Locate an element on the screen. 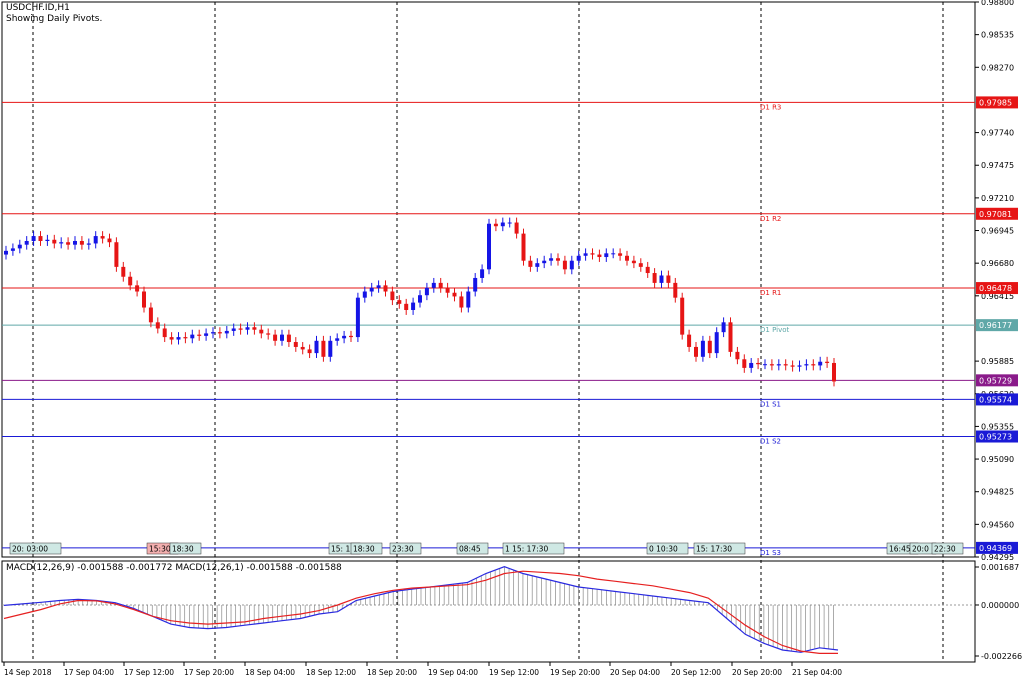  pivot-name: D1 R2 is located at coordinates (770, 219).